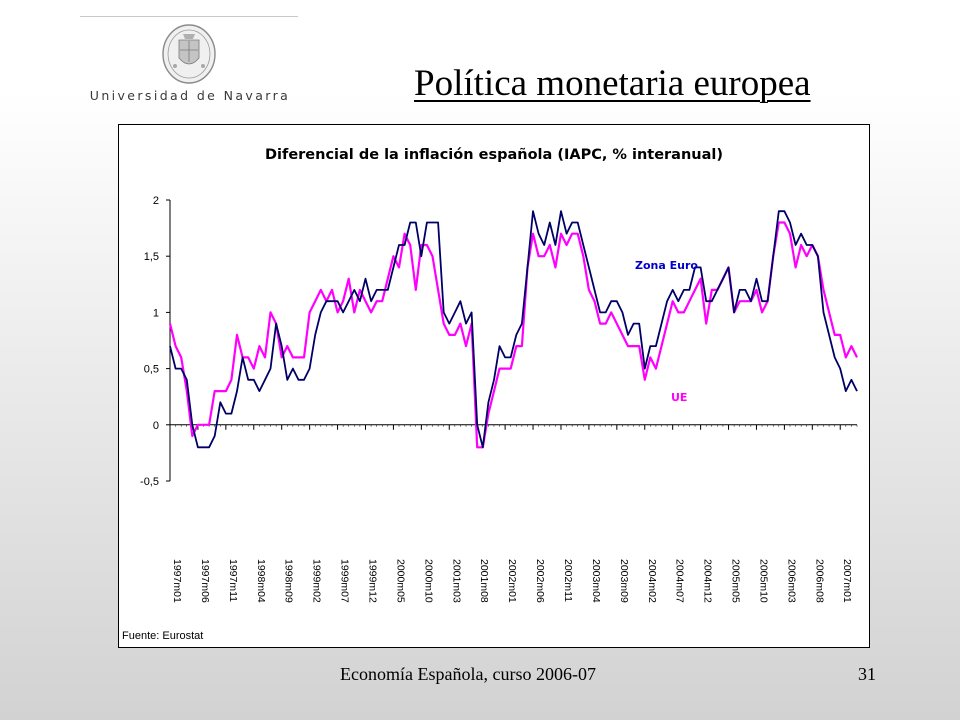 The height and width of the screenshot is (720, 960). I want to click on y-tick-label: 2, so click(156, 201).